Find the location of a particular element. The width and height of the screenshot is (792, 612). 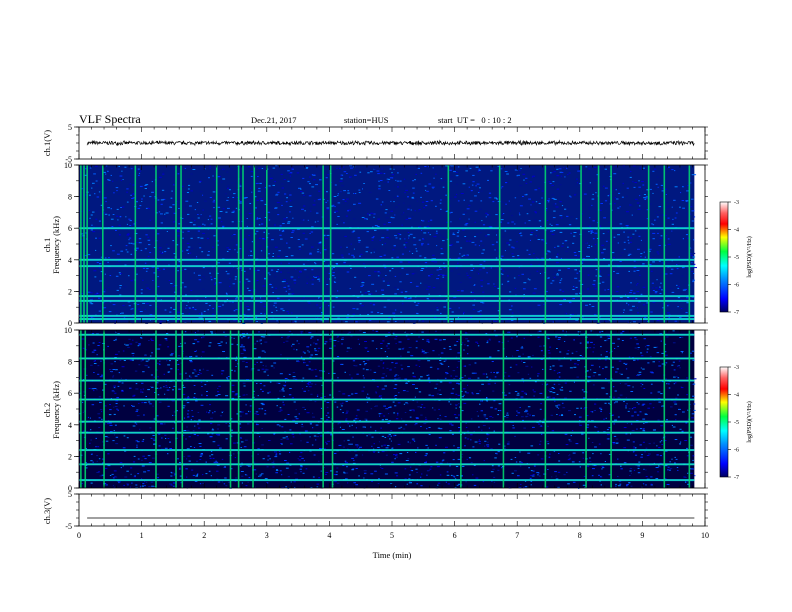

figure-title: VLF Spectra is located at coordinates (110, 119).